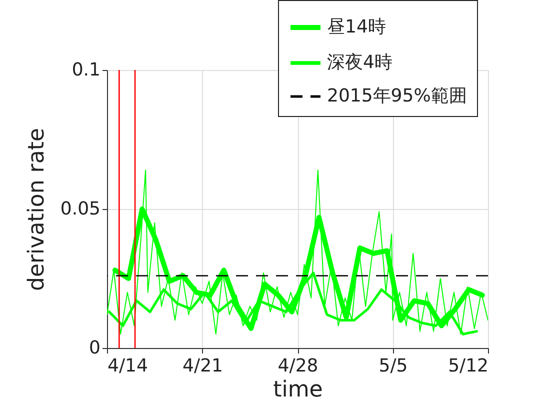  I want to click on x-tick-label: 5/12, so click(468, 366).